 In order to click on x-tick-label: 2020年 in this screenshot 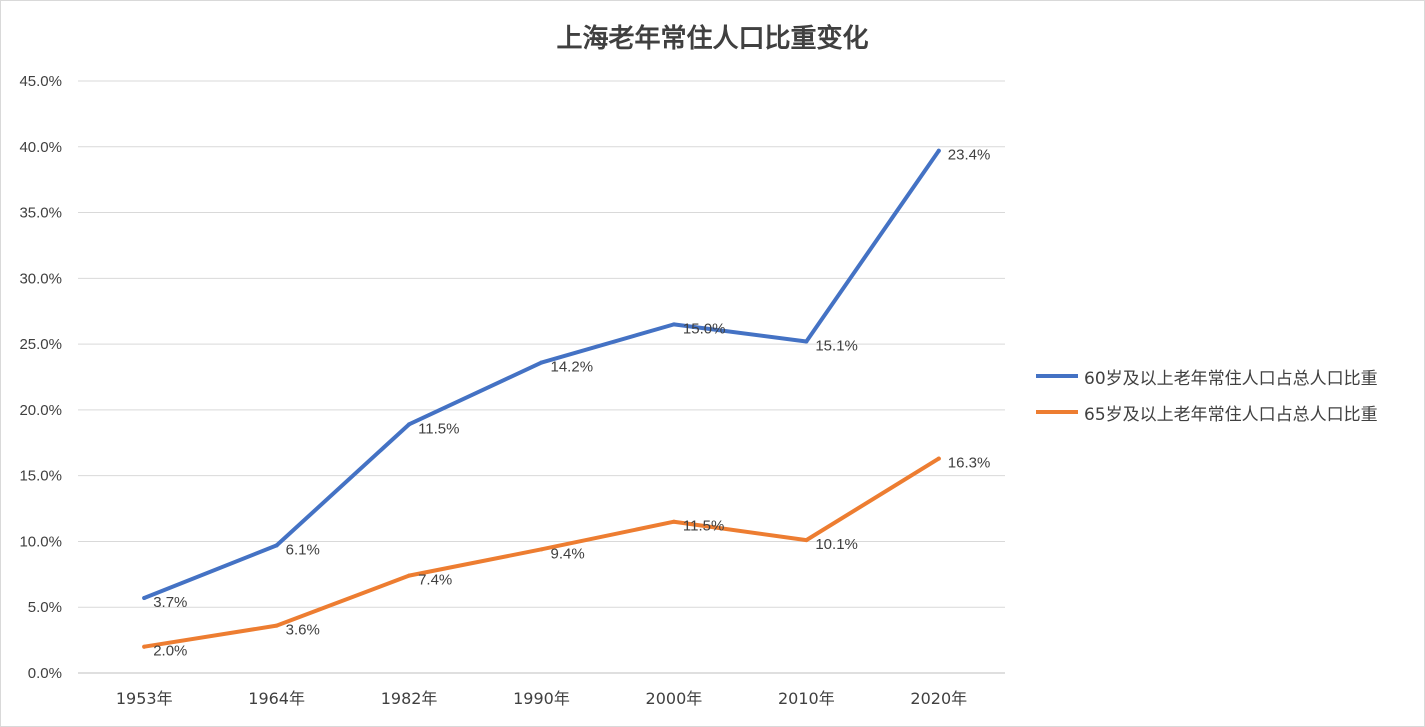, I will do `click(938, 698)`.